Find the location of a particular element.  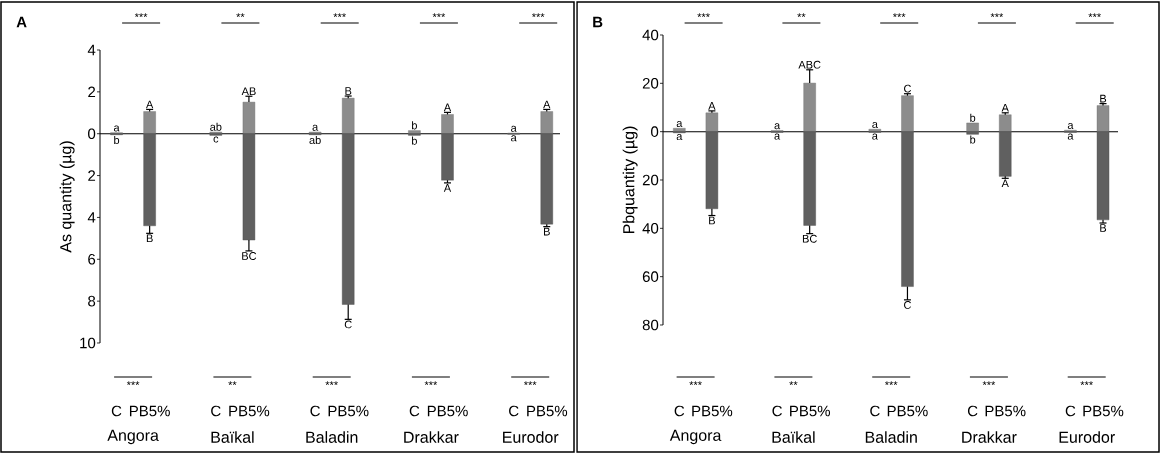

y-axis-title: Pbquantity (µg) is located at coordinates (630, 180).